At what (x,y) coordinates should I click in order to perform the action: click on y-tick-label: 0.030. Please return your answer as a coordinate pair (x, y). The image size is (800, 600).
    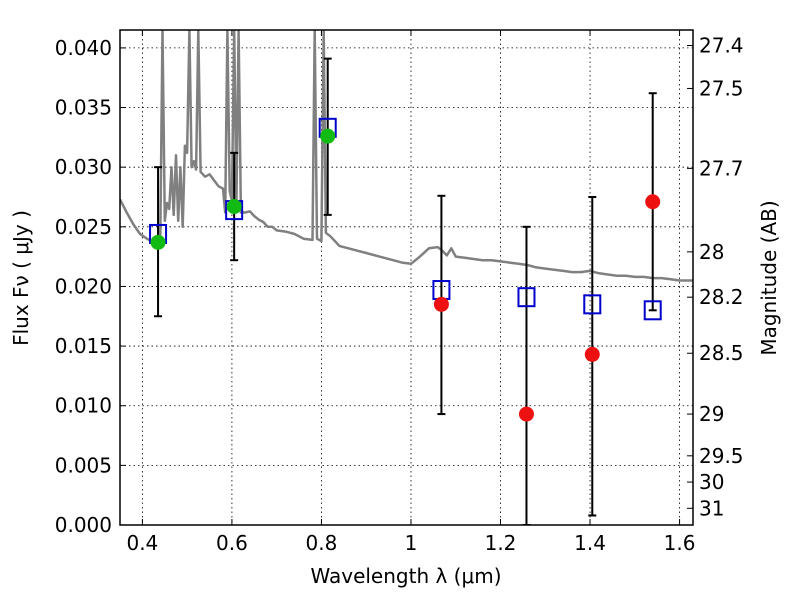
    Looking at the image, I should click on (83, 167).